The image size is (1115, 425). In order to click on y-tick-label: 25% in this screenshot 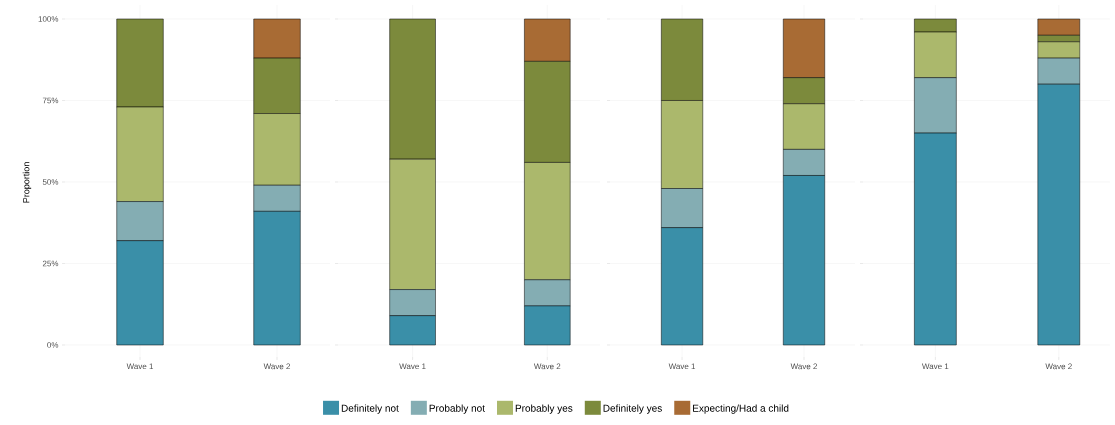, I will do `click(50, 263)`.